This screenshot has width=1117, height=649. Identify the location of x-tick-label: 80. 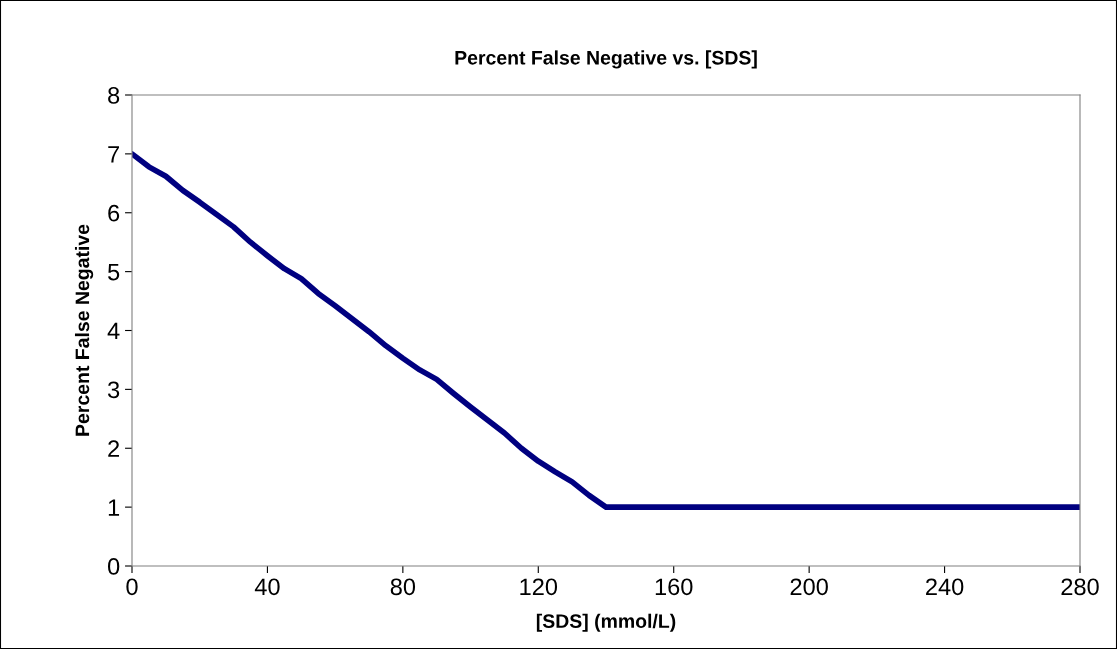
(403, 587).